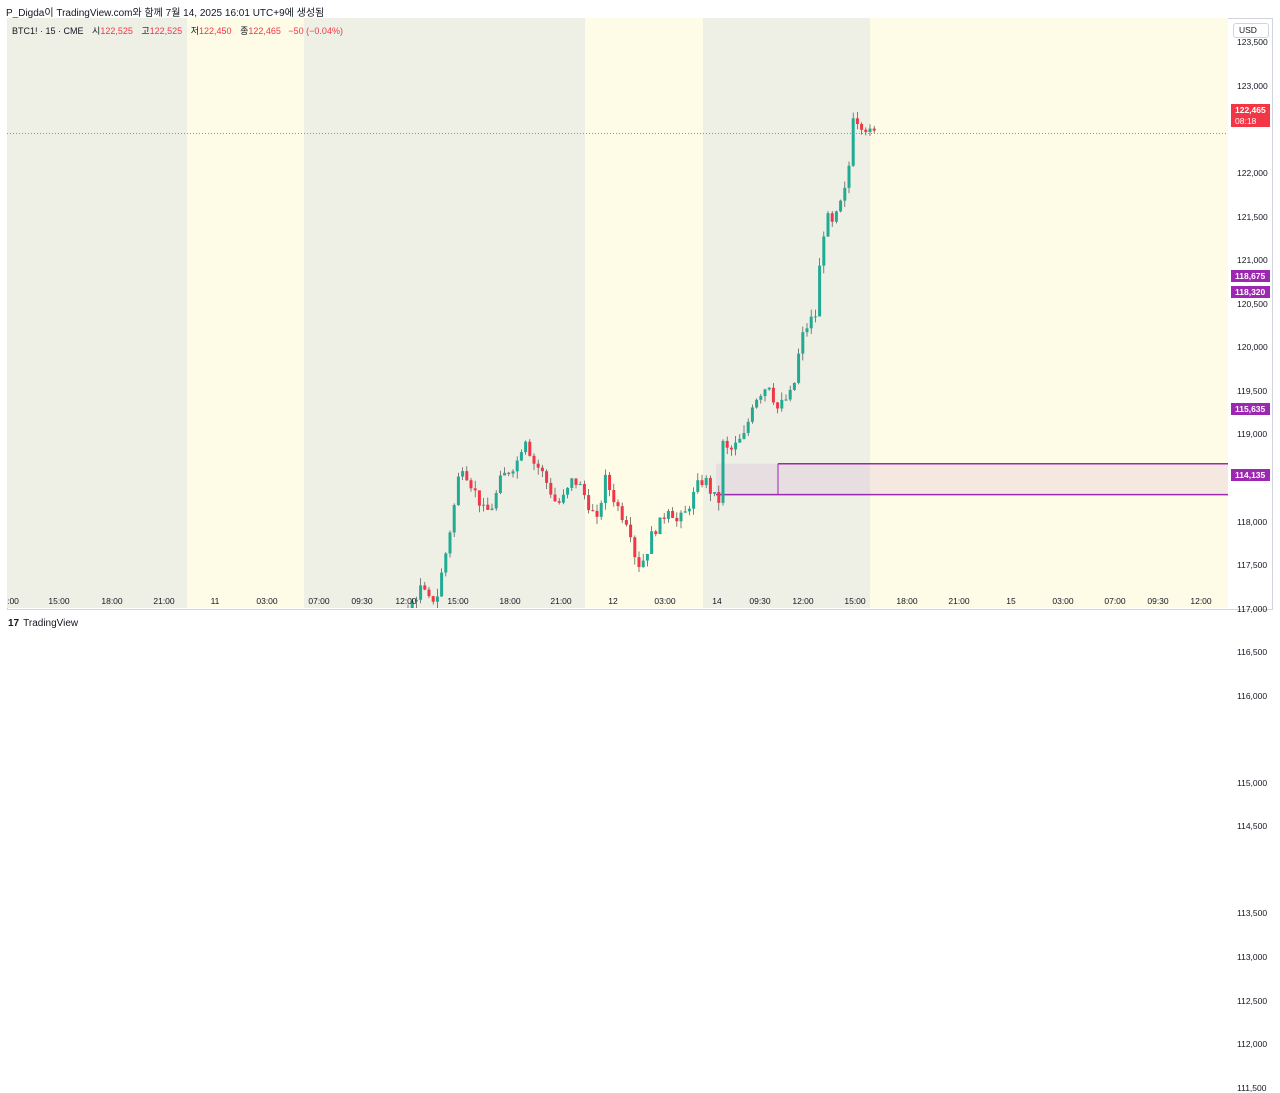 This screenshot has height=1093, width=1280. I want to click on price-tick-label: 118,000, so click(1252, 521).